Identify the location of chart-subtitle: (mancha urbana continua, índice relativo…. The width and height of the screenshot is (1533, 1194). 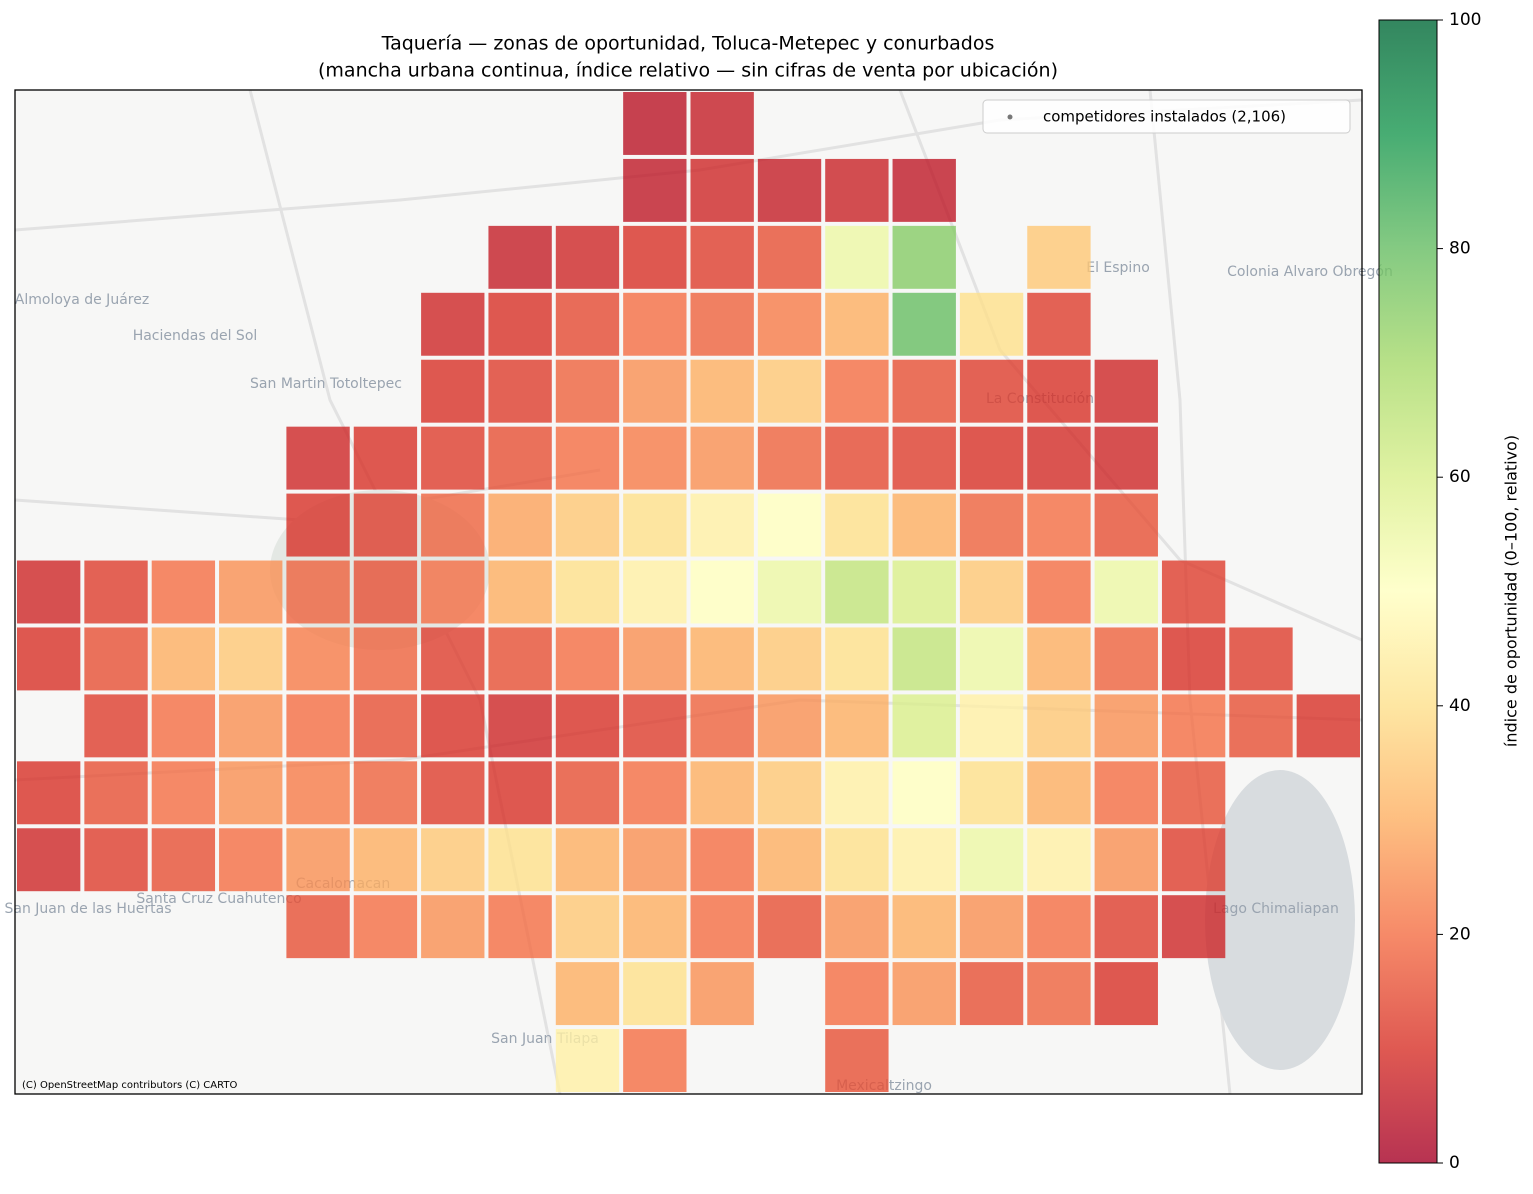
(688, 71).